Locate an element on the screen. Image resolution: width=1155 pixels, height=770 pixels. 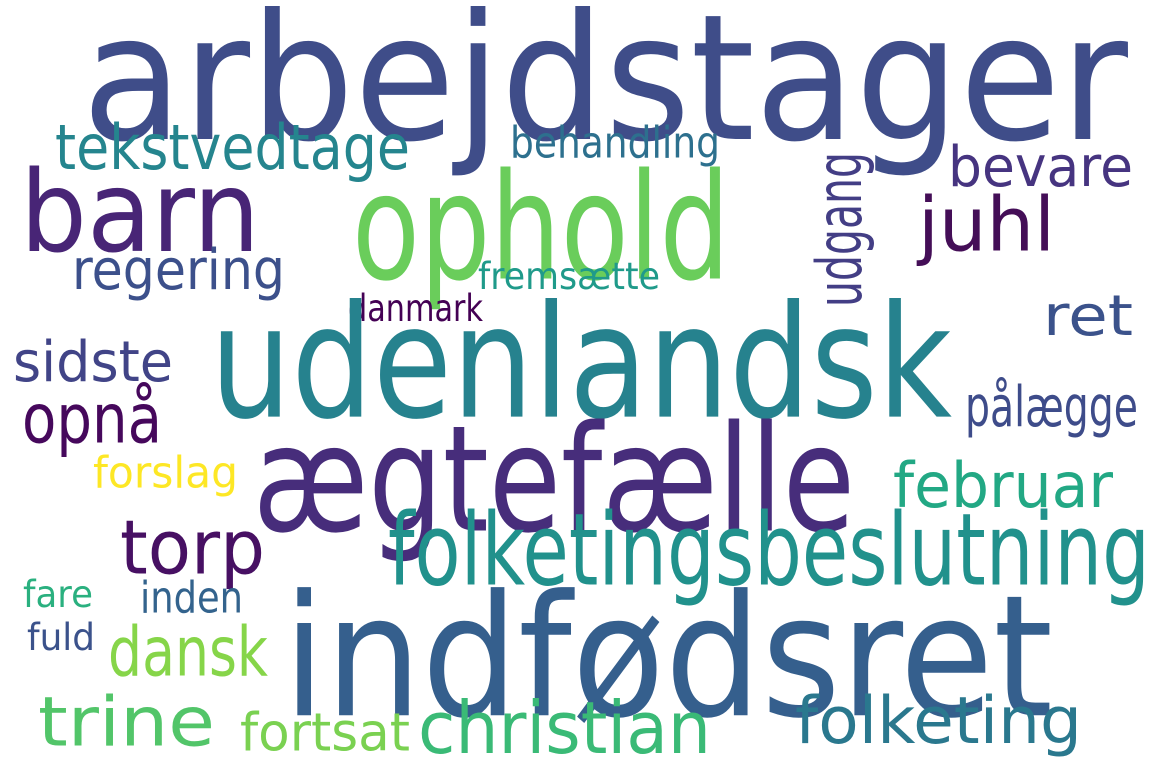
word-folketing: folketing is located at coordinates (938, 721).